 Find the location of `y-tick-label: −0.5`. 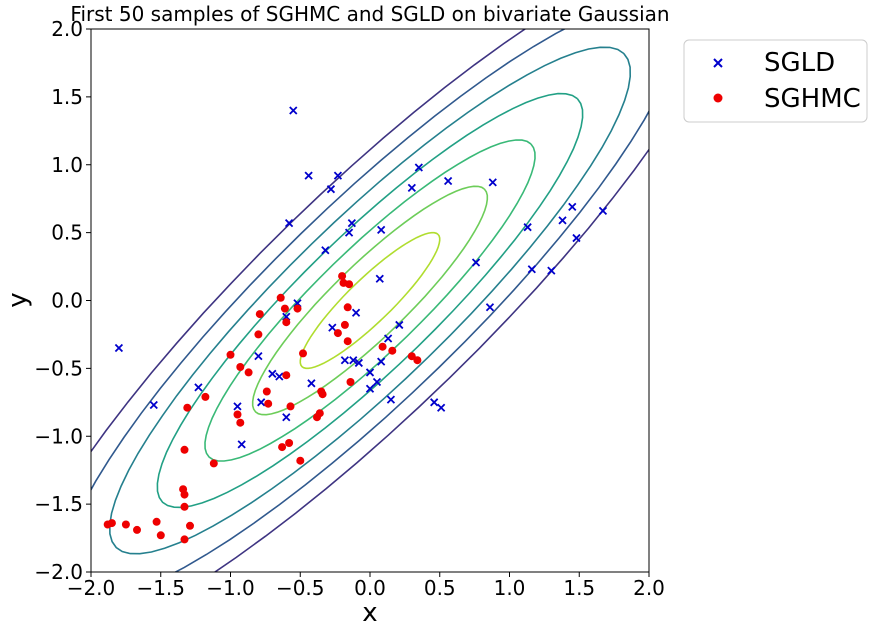

y-tick-label: −0.5 is located at coordinates (58, 368).